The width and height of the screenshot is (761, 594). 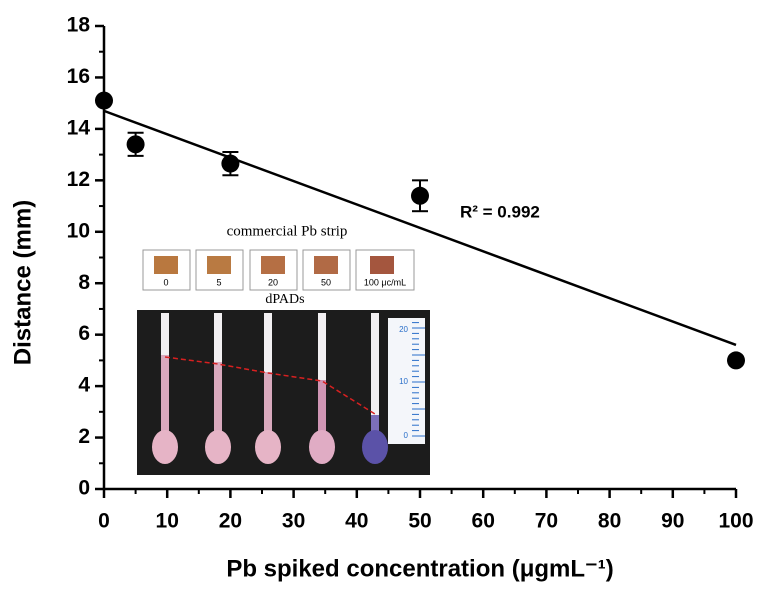 What do you see at coordinates (22, 282) in the screenshot?
I see `y-axis-label: Distance (mm)` at bounding box center [22, 282].